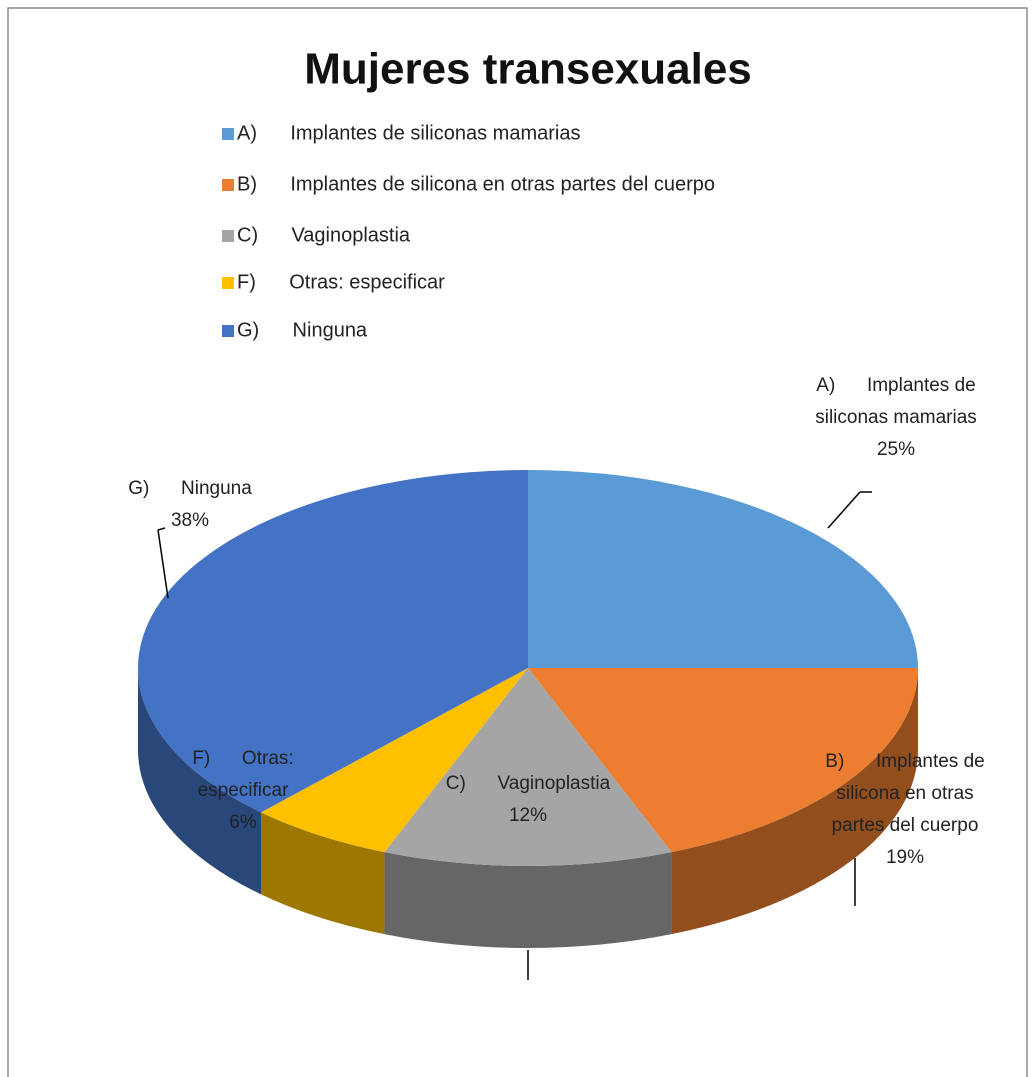 The width and height of the screenshot is (1035, 1077). Describe the element at coordinates (190, 520) in the screenshot. I see `data-value-label: 38%` at that location.